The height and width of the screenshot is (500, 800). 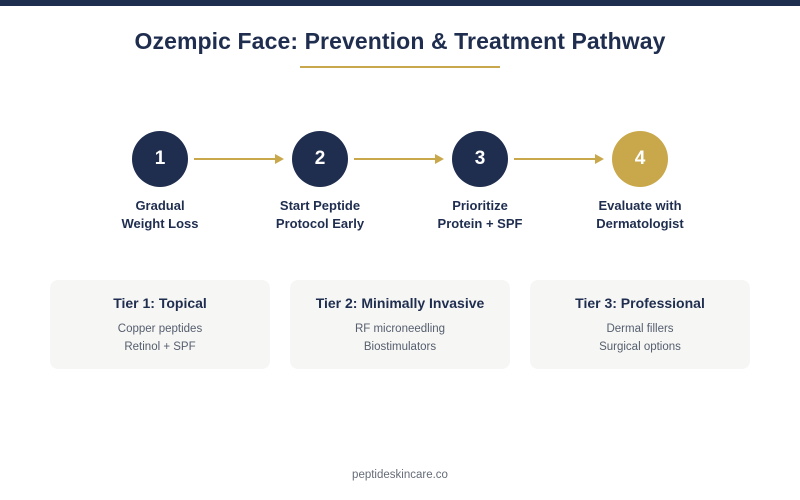 I want to click on step-4-label-line1: Evaluate with, so click(x=640, y=205).